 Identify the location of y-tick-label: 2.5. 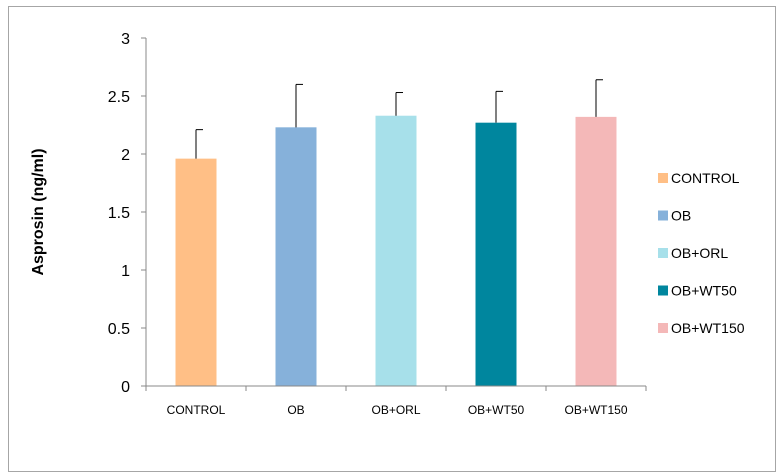
(119, 97).